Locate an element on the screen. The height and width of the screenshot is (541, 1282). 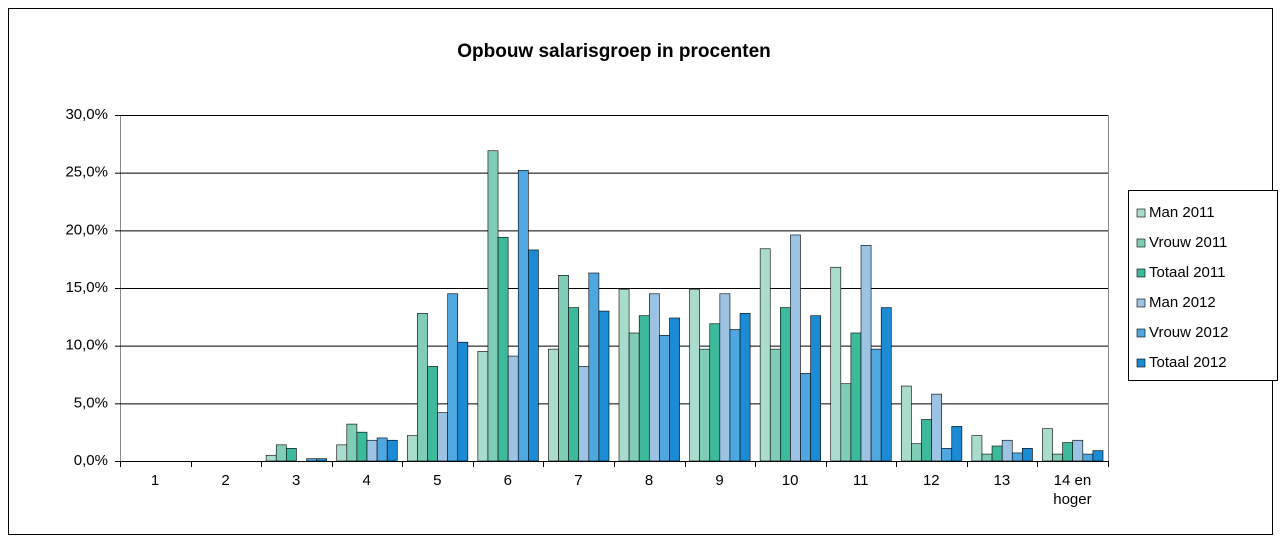
x-tick-label: 13 is located at coordinates (1002, 480).